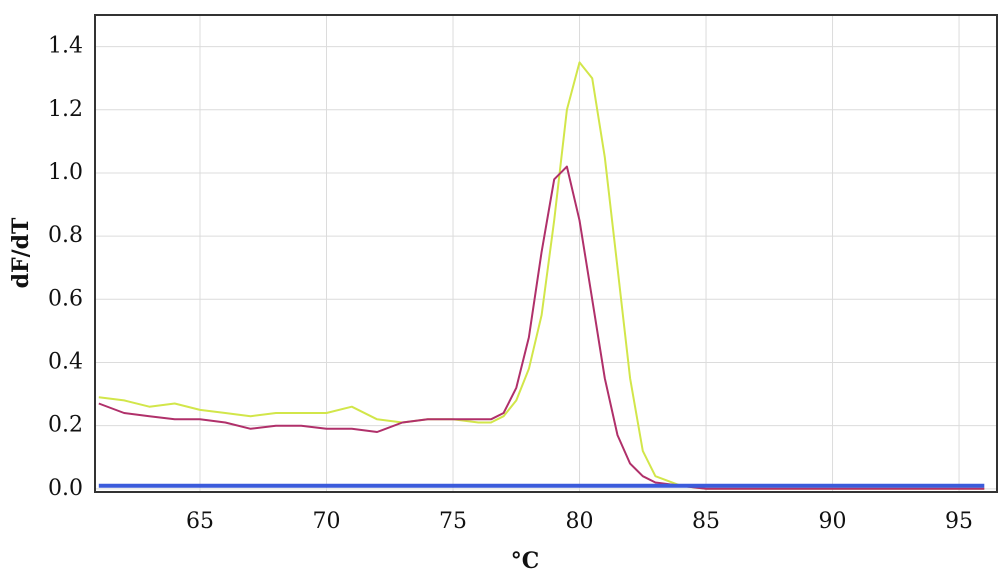 This screenshot has width=1000, height=583. What do you see at coordinates (833, 521) in the screenshot?
I see `x-tick-label: 90` at bounding box center [833, 521].